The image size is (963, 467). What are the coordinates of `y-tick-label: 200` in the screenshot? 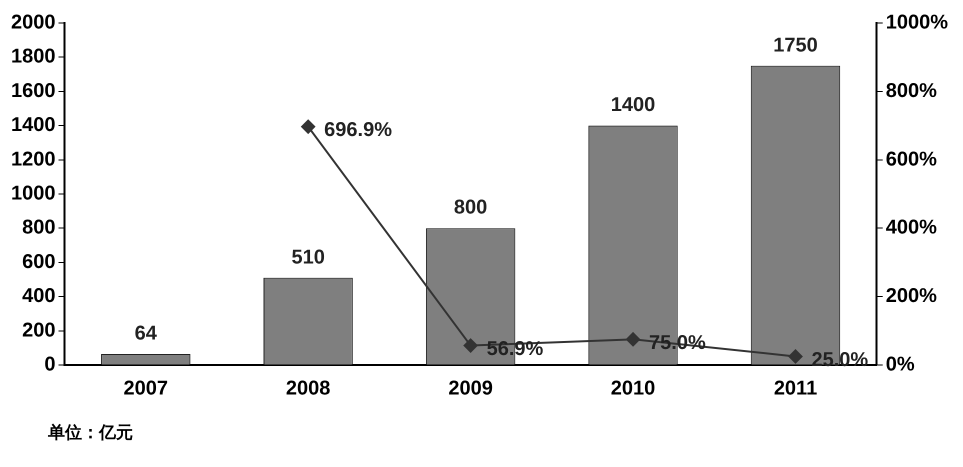 It's located at (39, 330).